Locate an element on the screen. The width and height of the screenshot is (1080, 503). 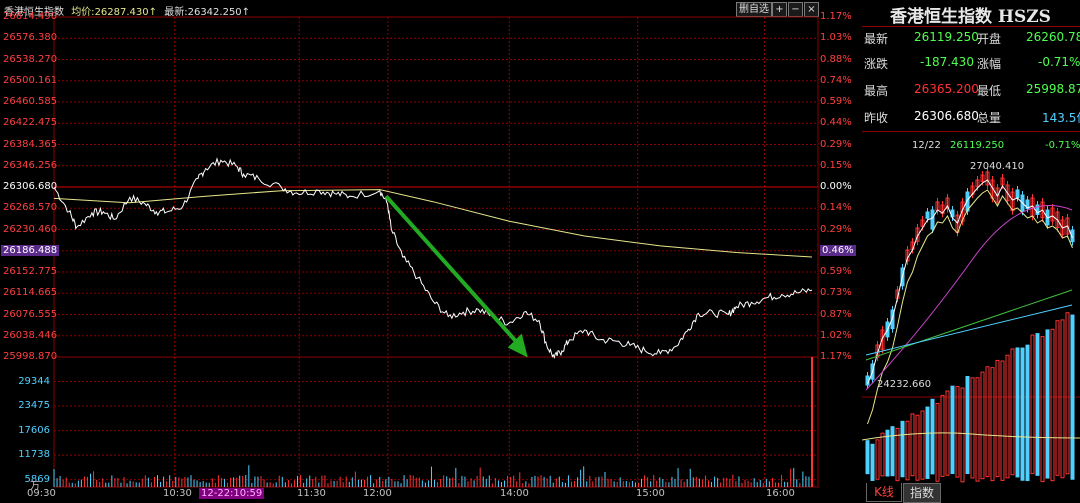
kline-chart is located at coordinates (971, 316).